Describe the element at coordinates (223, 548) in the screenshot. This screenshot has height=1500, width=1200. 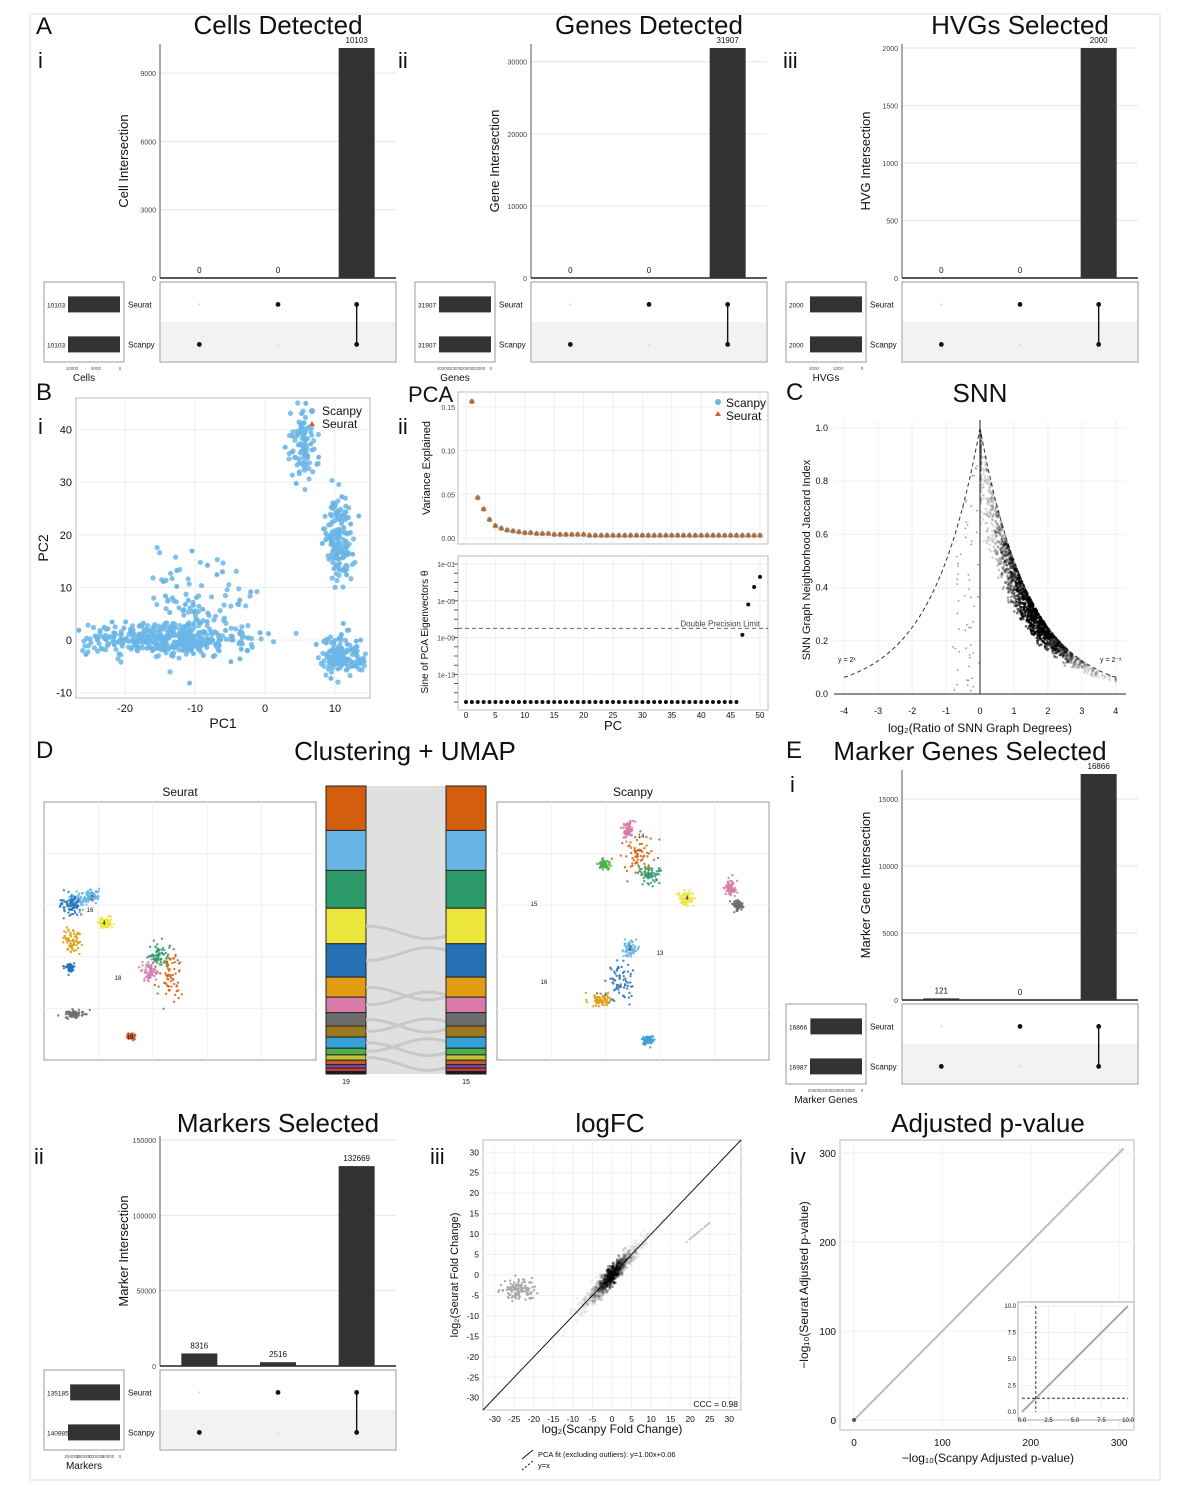
I see `plot-frame` at that location.